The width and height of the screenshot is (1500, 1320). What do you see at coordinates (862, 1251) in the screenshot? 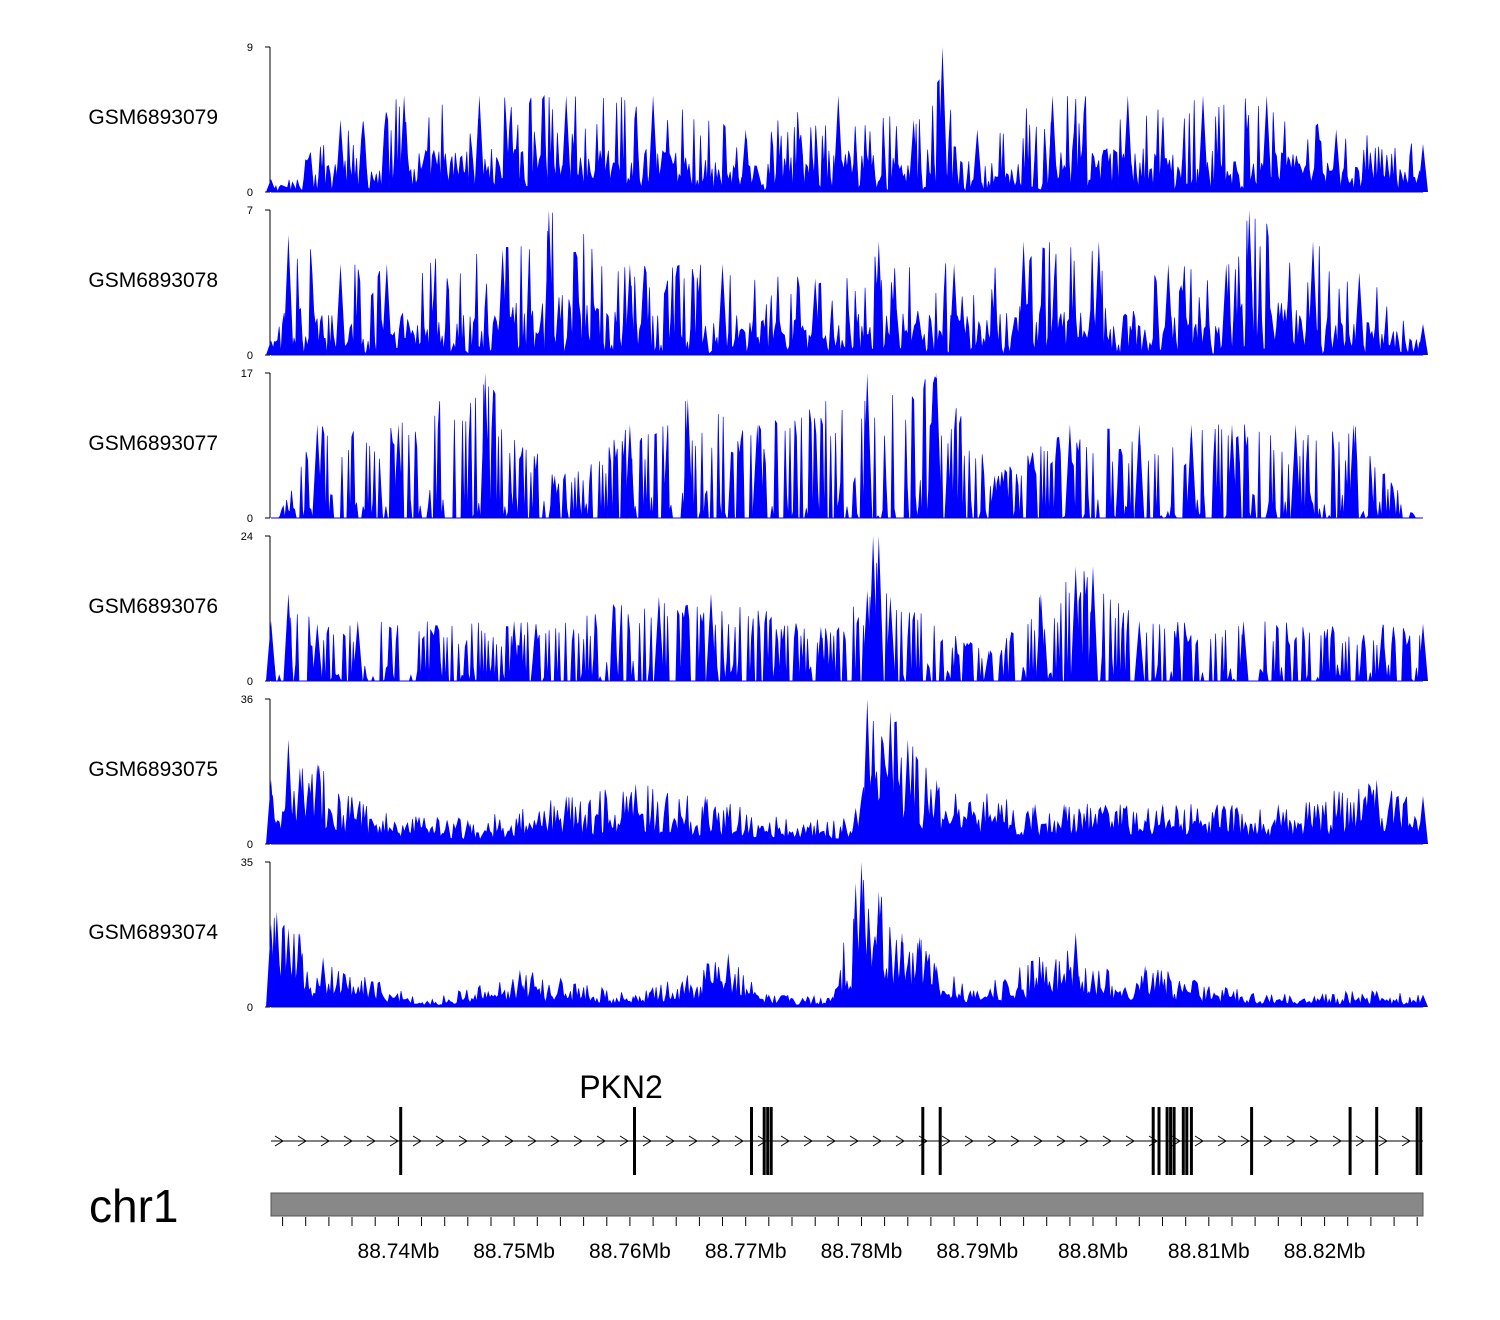
I see `x-tick-label: 88.78Mb` at bounding box center [862, 1251].